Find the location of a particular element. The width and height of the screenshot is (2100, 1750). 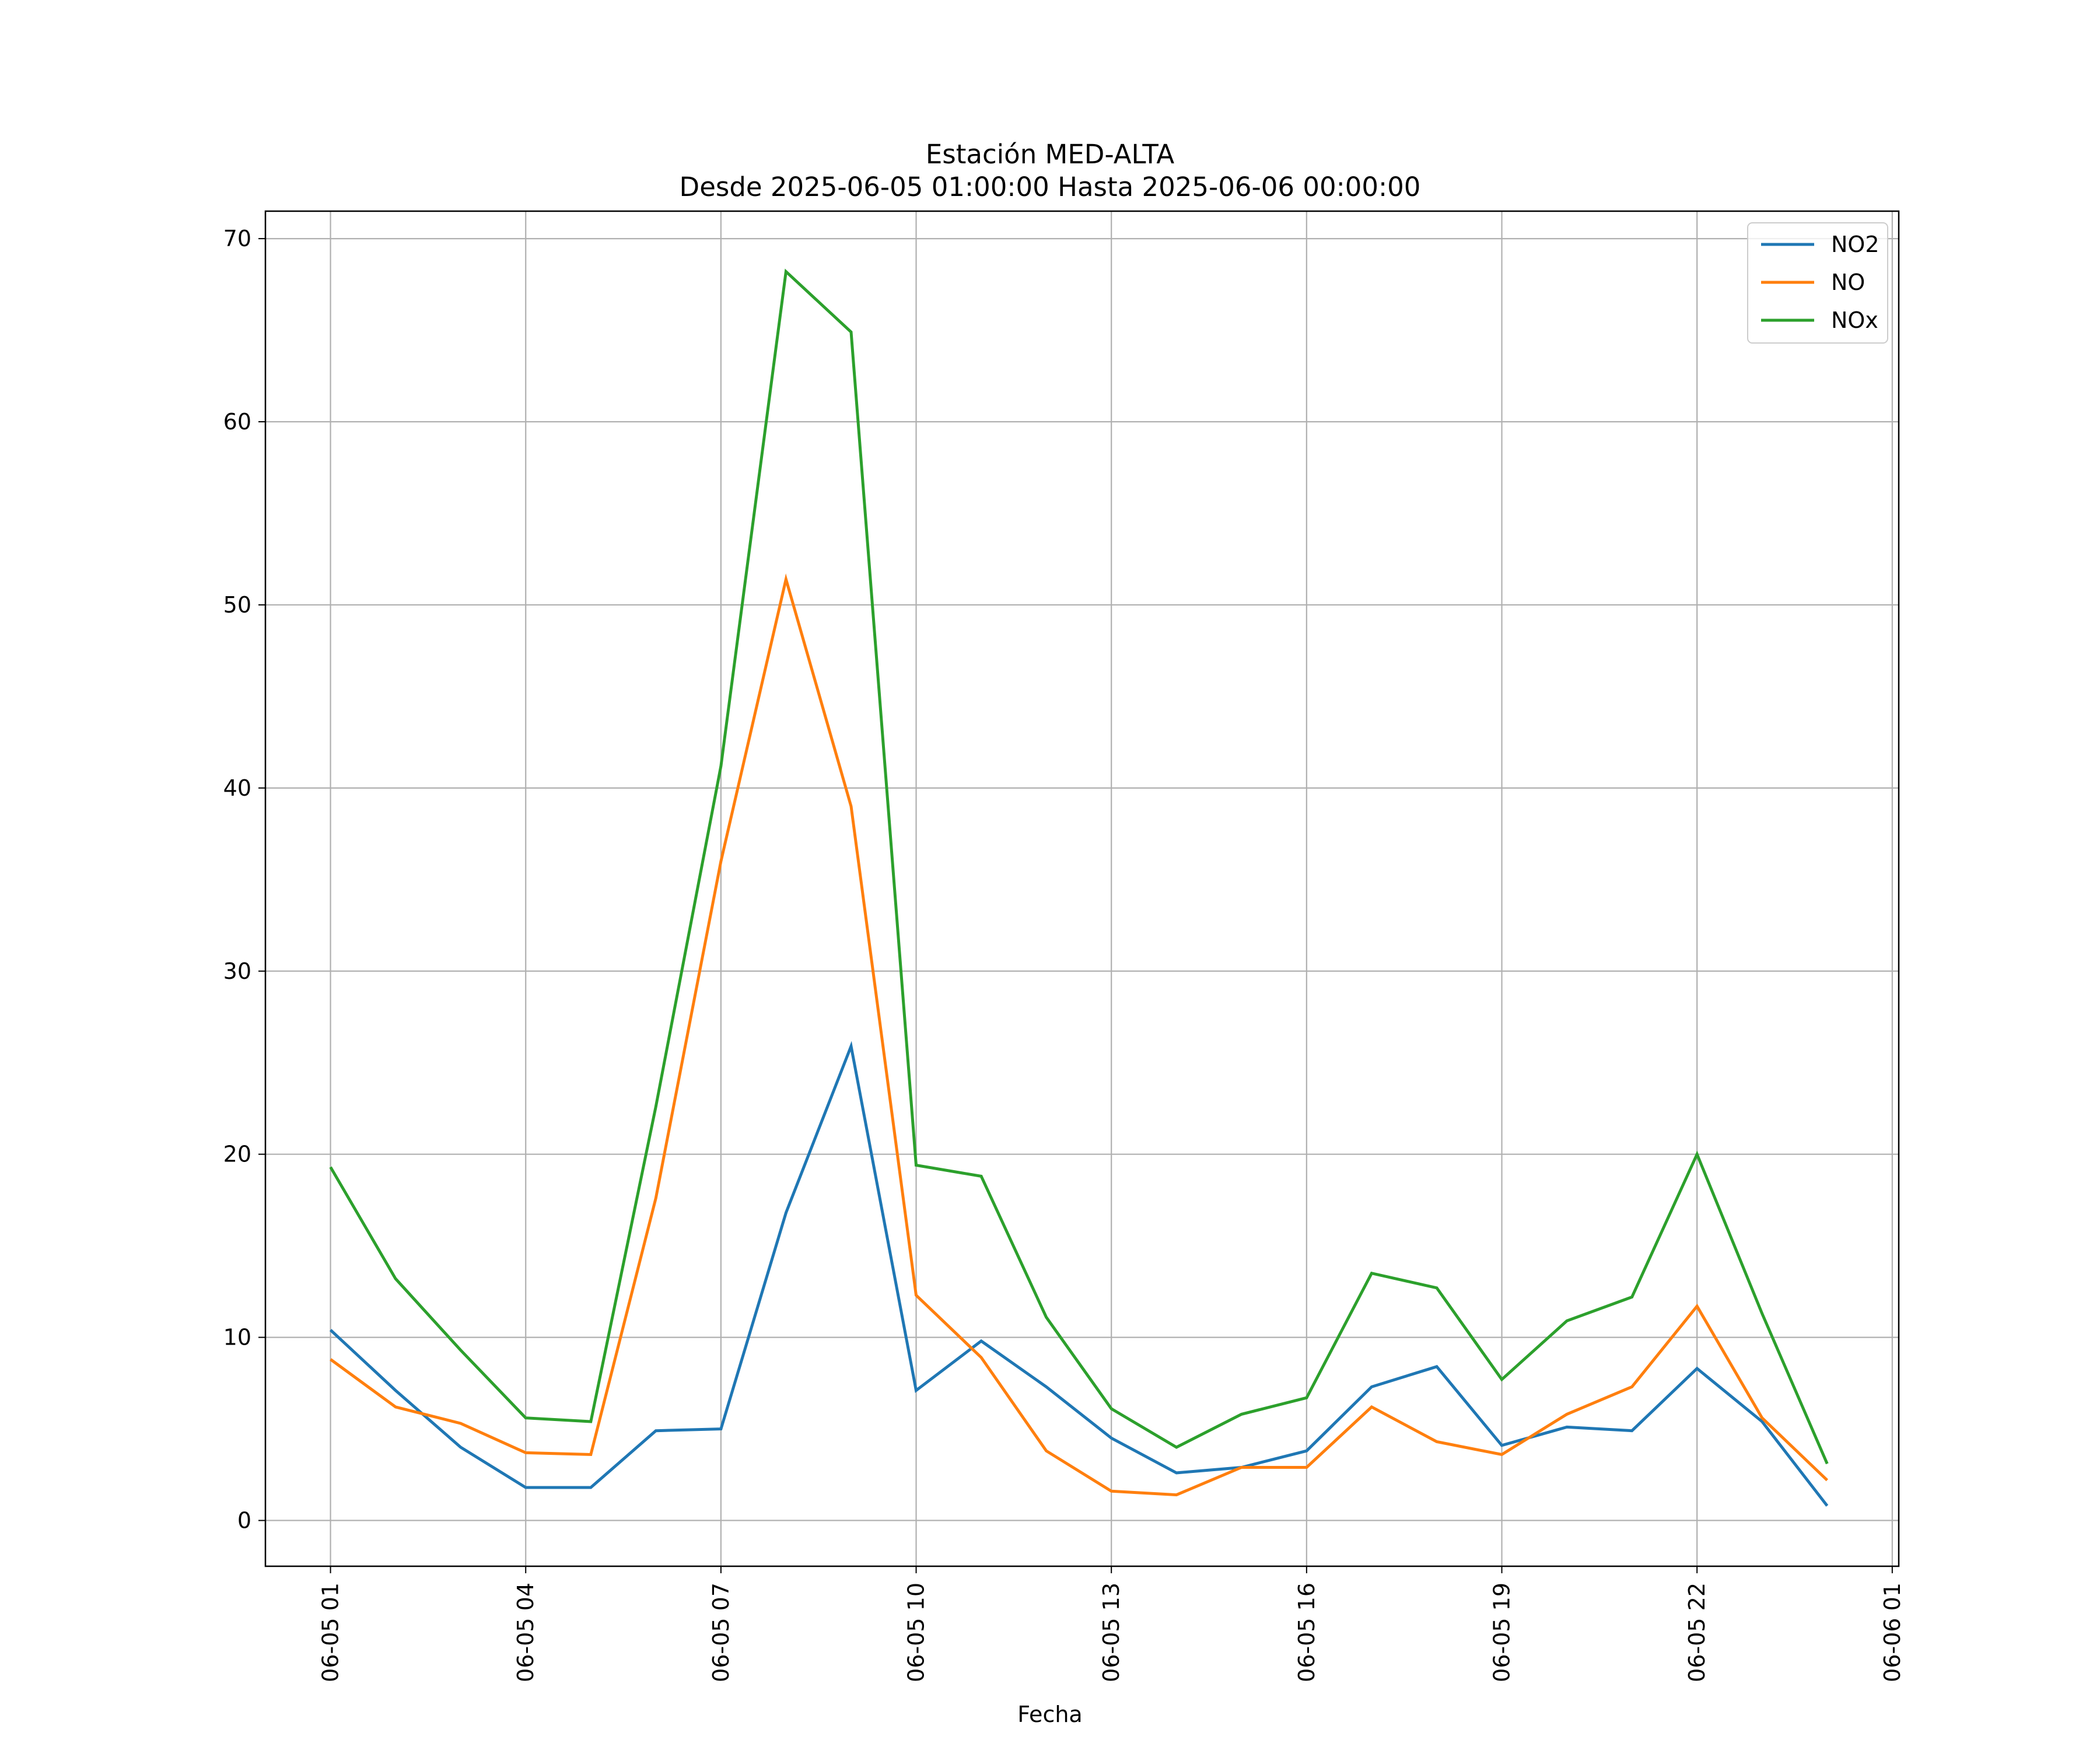

x-tick-label: 06-06 01 is located at coordinates (1892, 1632).